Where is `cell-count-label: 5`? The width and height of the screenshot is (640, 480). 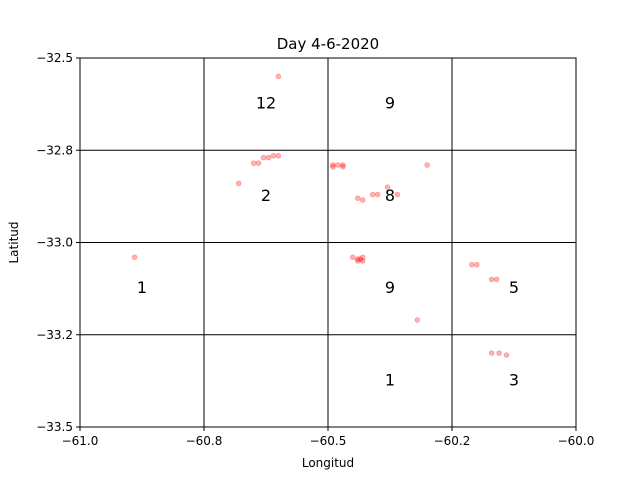 cell-count-label: 5 is located at coordinates (514, 287).